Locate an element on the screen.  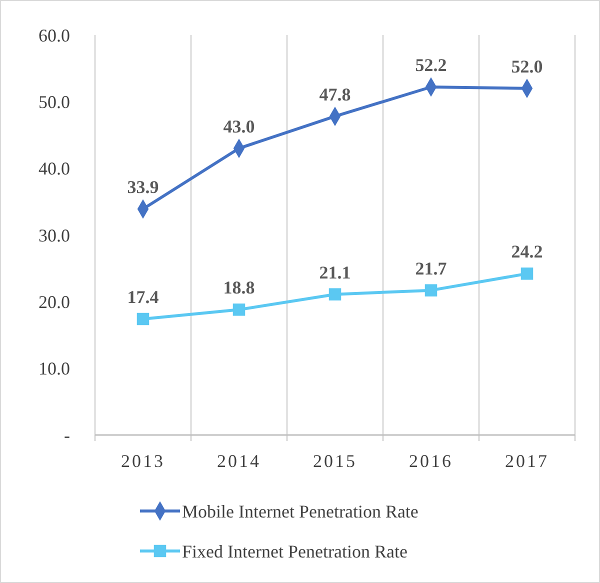
data-label: 24.2 is located at coordinates (527, 252).